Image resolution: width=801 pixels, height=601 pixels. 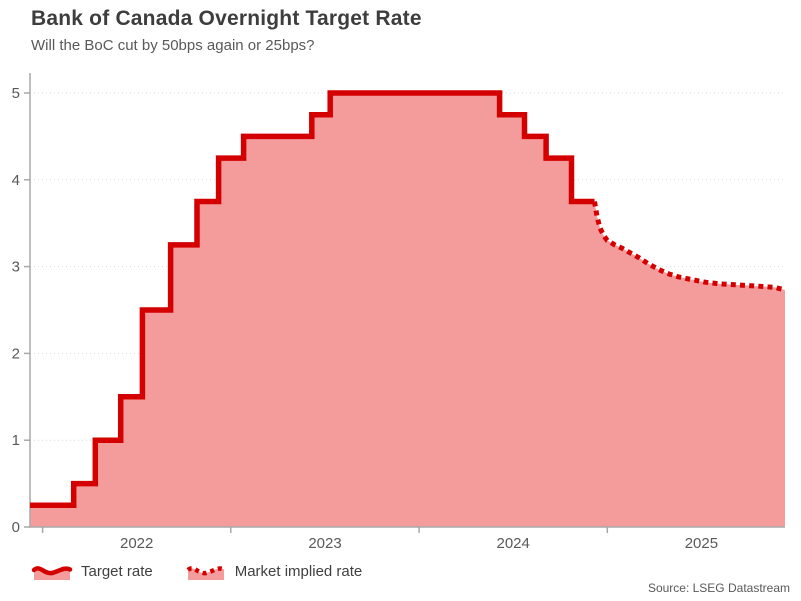 I want to click on y-tick-label-3: 3, so click(x=16, y=267).